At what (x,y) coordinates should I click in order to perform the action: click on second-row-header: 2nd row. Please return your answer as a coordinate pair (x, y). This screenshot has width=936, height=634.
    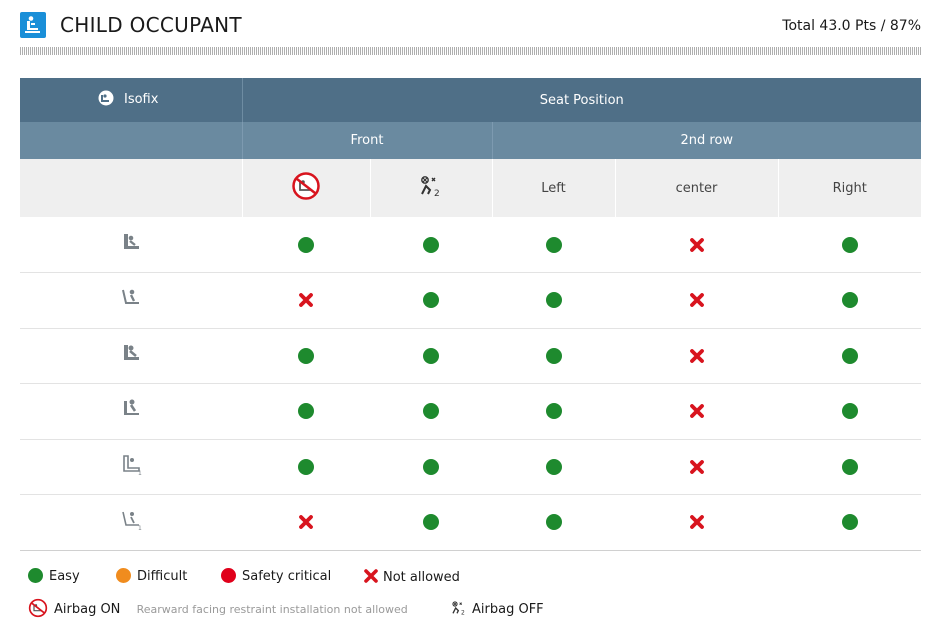
    Looking at the image, I should click on (707, 140).